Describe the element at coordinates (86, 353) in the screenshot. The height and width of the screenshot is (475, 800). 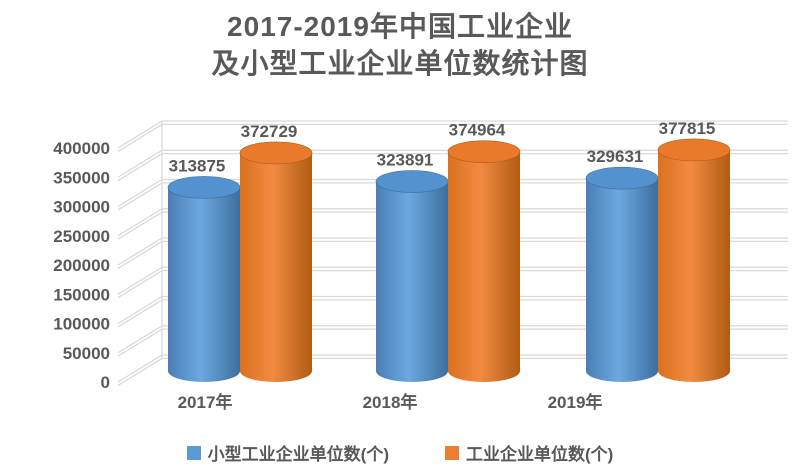
I see `y-tick-label: 50000` at that location.